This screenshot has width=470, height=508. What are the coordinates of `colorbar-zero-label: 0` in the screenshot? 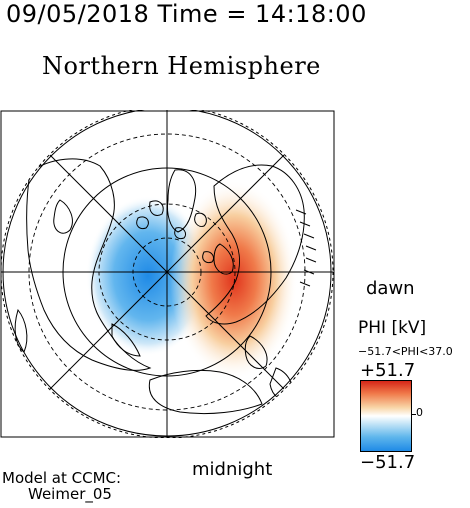 It's located at (419, 412).